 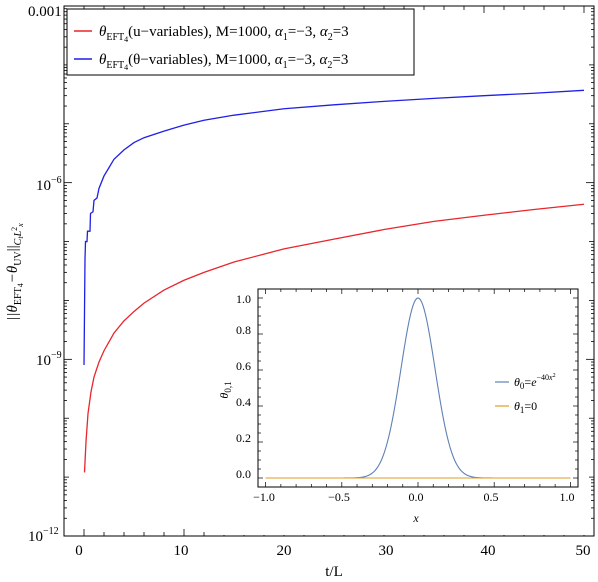 I want to click on inset-x-tick-label: 1.0, so click(x=567, y=497).